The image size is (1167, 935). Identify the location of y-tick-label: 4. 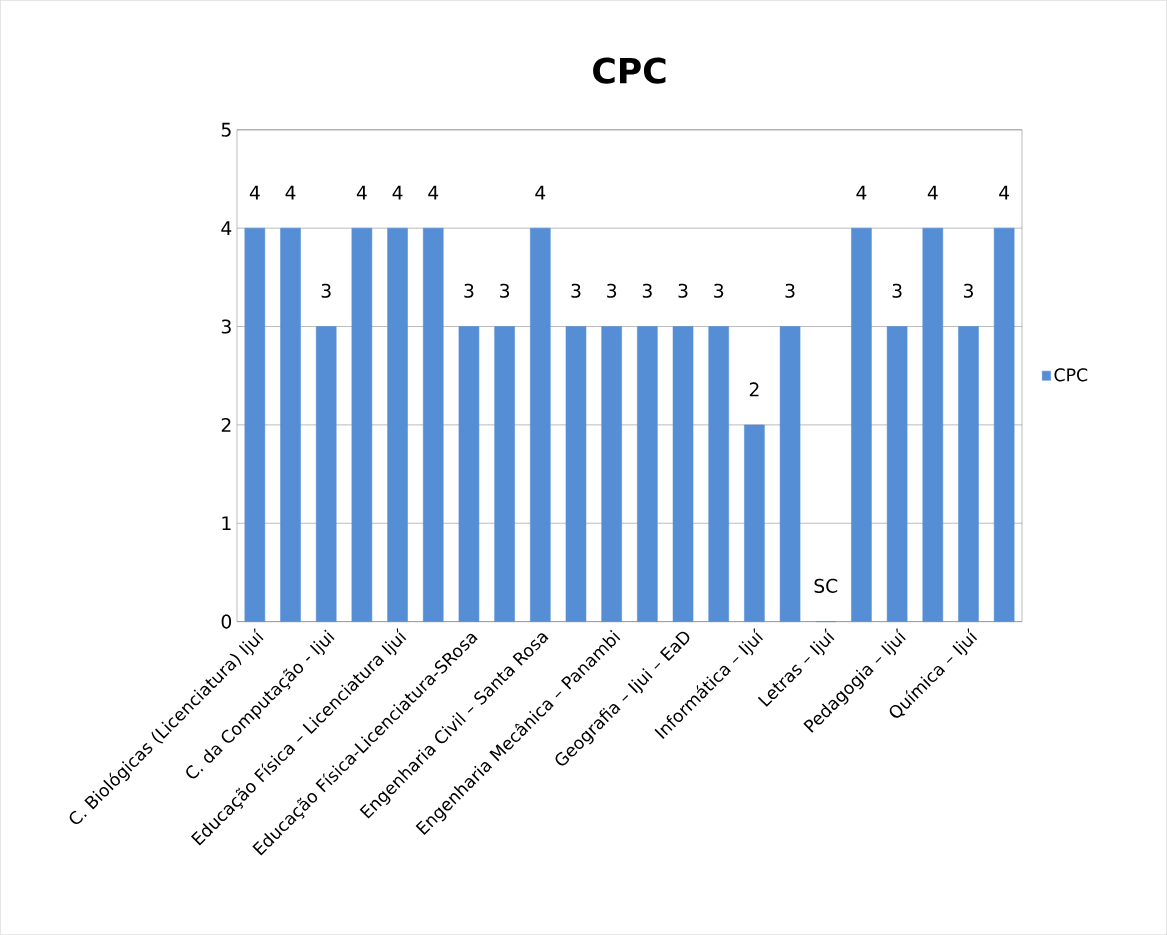
(226, 228).